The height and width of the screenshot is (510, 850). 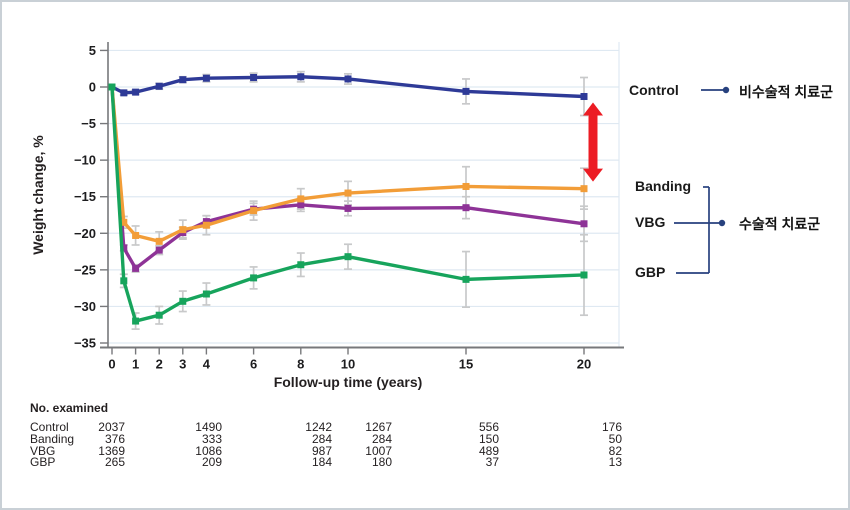 I want to click on table-cell: 50, so click(x=615, y=438).